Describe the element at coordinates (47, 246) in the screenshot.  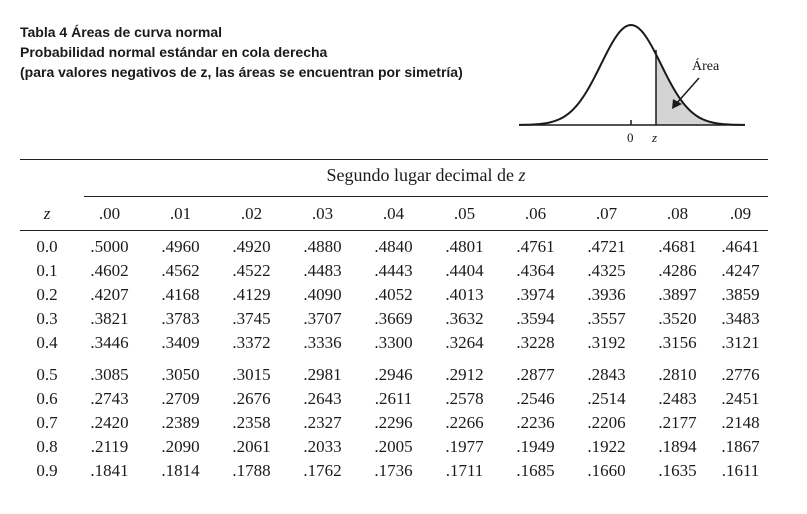
I see `z-value-cell: 0.0` at that location.